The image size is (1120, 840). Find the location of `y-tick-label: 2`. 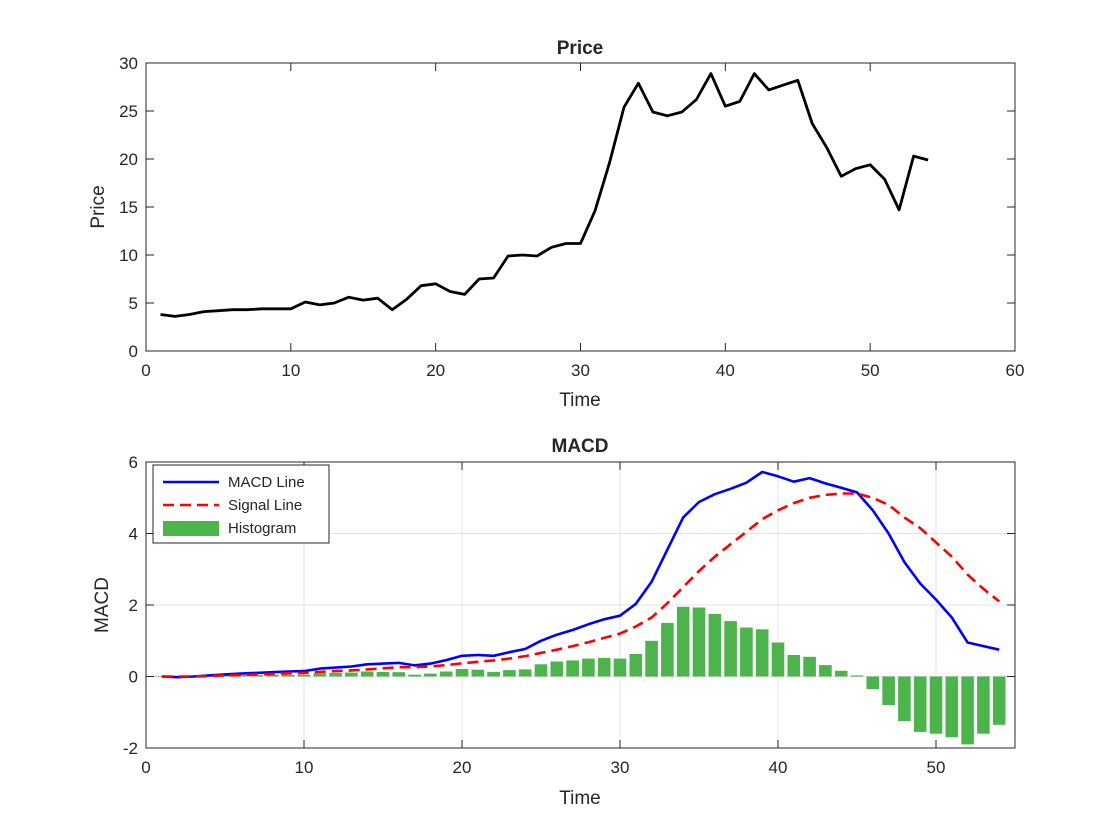

y-tick-label: 2 is located at coordinates (133, 605).